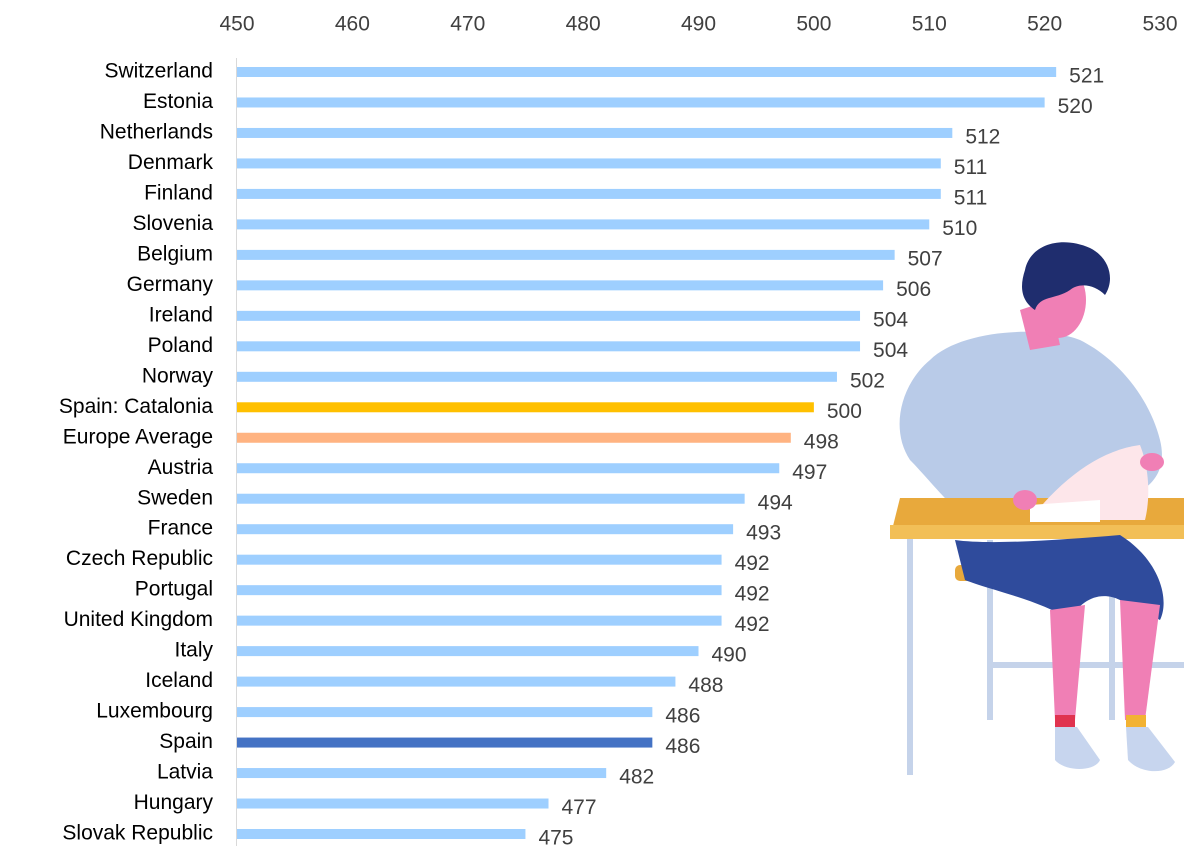  What do you see at coordinates (175, 497) in the screenshot?
I see `category-label: Sweden` at bounding box center [175, 497].